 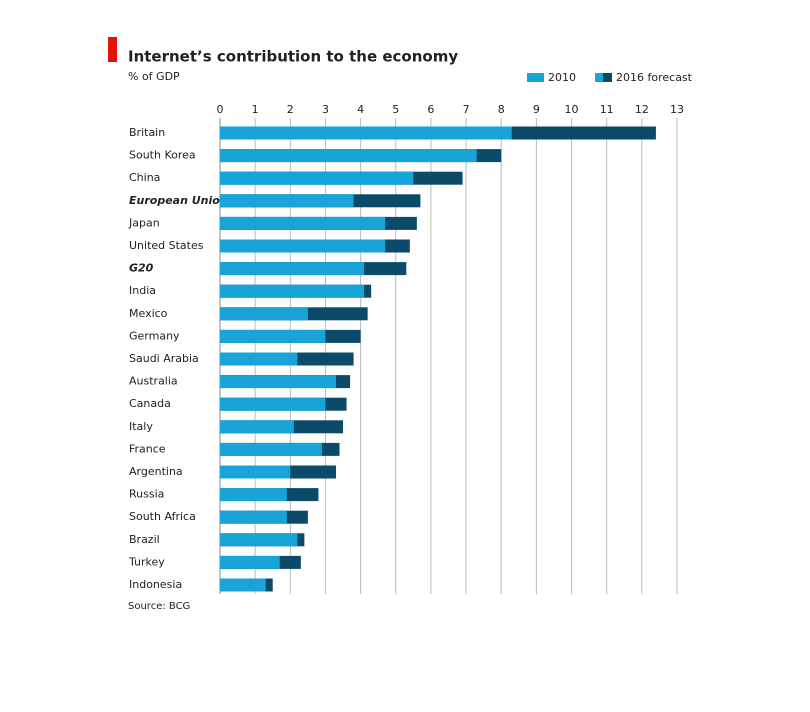 What do you see at coordinates (178, 200) in the screenshot?
I see `y-tick-label: European Union` at bounding box center [178, 200].